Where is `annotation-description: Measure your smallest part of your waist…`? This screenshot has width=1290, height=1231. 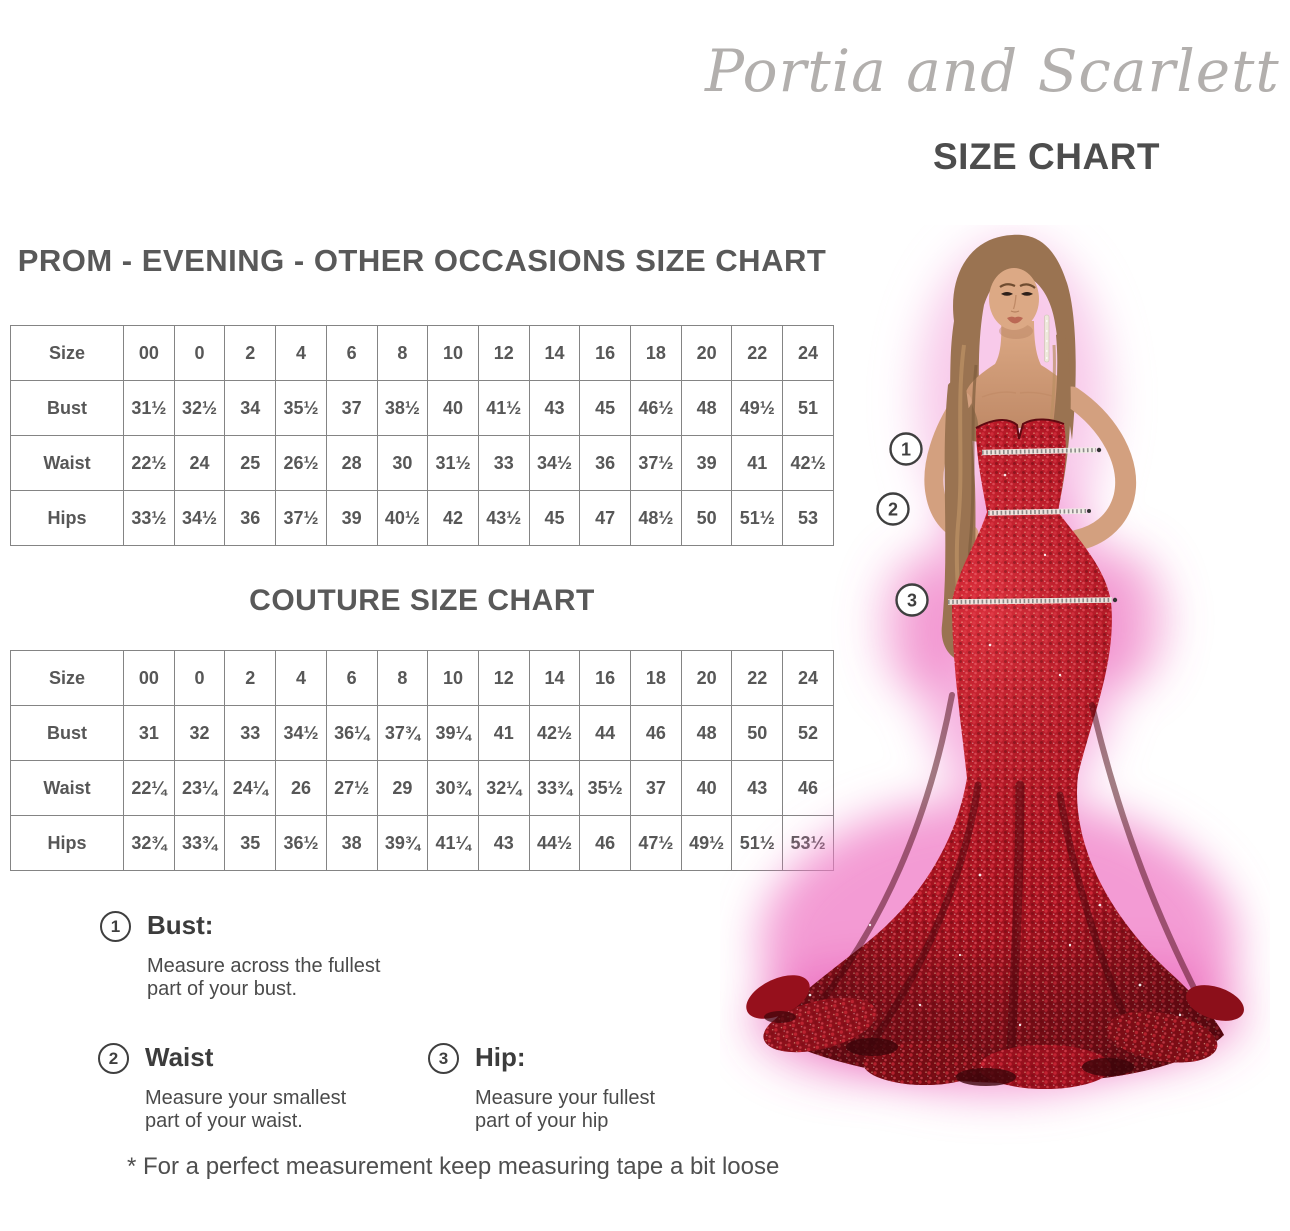
annotation-description: Measure your smallest part of your waist… is located at coordinates (246, 1109).